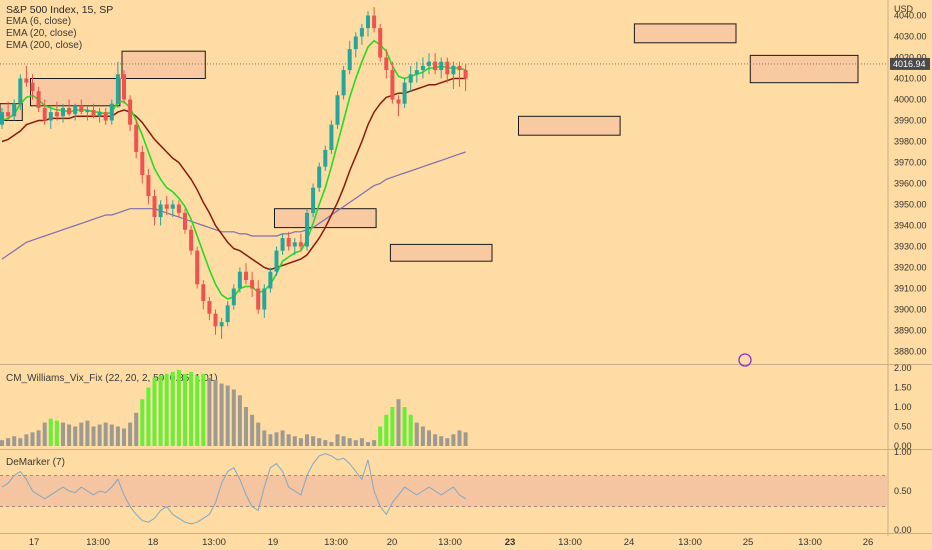 Image resolution: width=932 pixels, height=550 pixels. What do you see at coordinates (903, 530) in the screenshot?
I see `demarker-tick-label: 0.00` at bounding box center [903, 530].